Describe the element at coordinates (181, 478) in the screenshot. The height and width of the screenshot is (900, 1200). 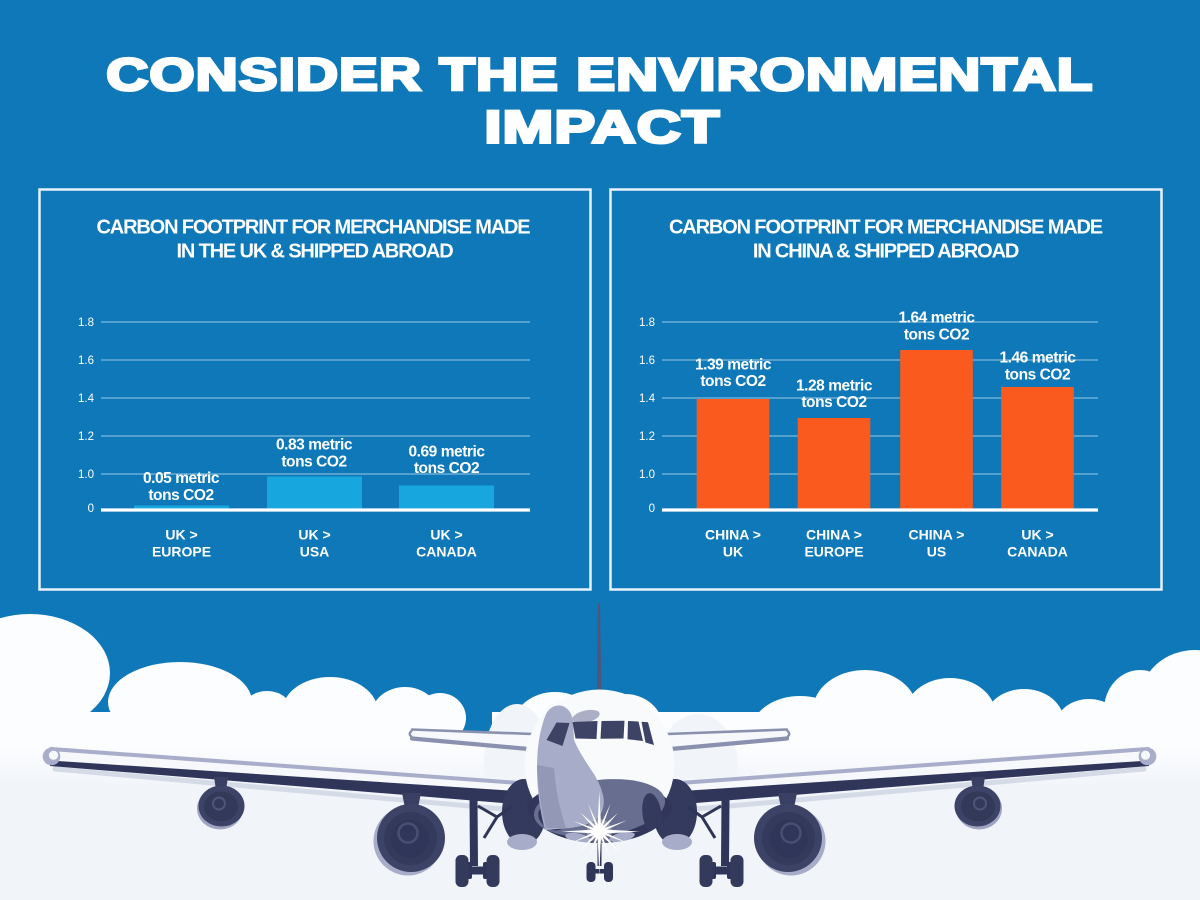
I see `svg-text: 0.05 metric` at that location.